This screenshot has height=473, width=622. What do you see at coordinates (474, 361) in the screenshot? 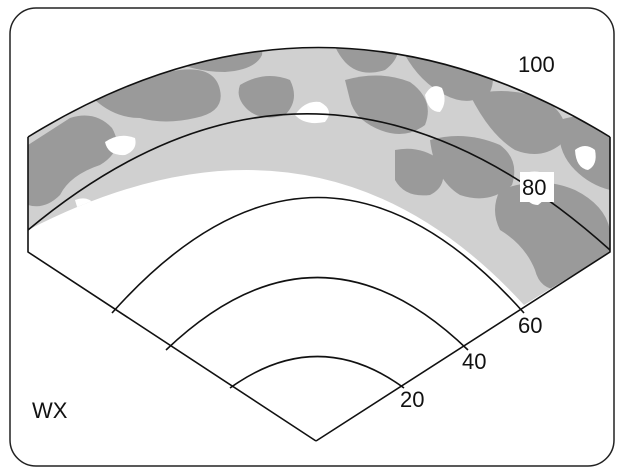
I see `range-label-40: 40` at bounding box center [474, 361].